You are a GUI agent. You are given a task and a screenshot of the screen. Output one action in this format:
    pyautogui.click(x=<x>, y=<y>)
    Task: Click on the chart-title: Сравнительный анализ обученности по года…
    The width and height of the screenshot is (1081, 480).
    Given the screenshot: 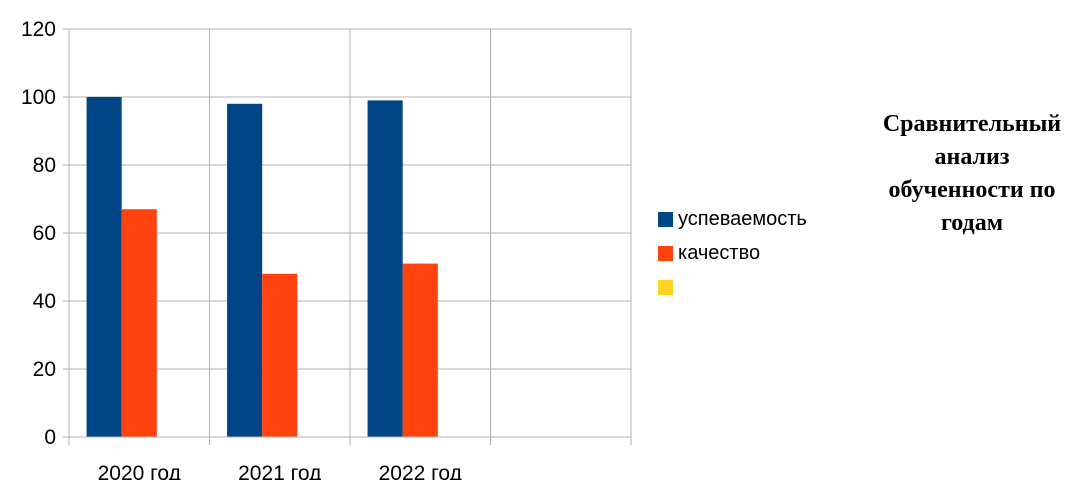 What is the action you would take?
    pyautogui.click(x=972, y=173)
    